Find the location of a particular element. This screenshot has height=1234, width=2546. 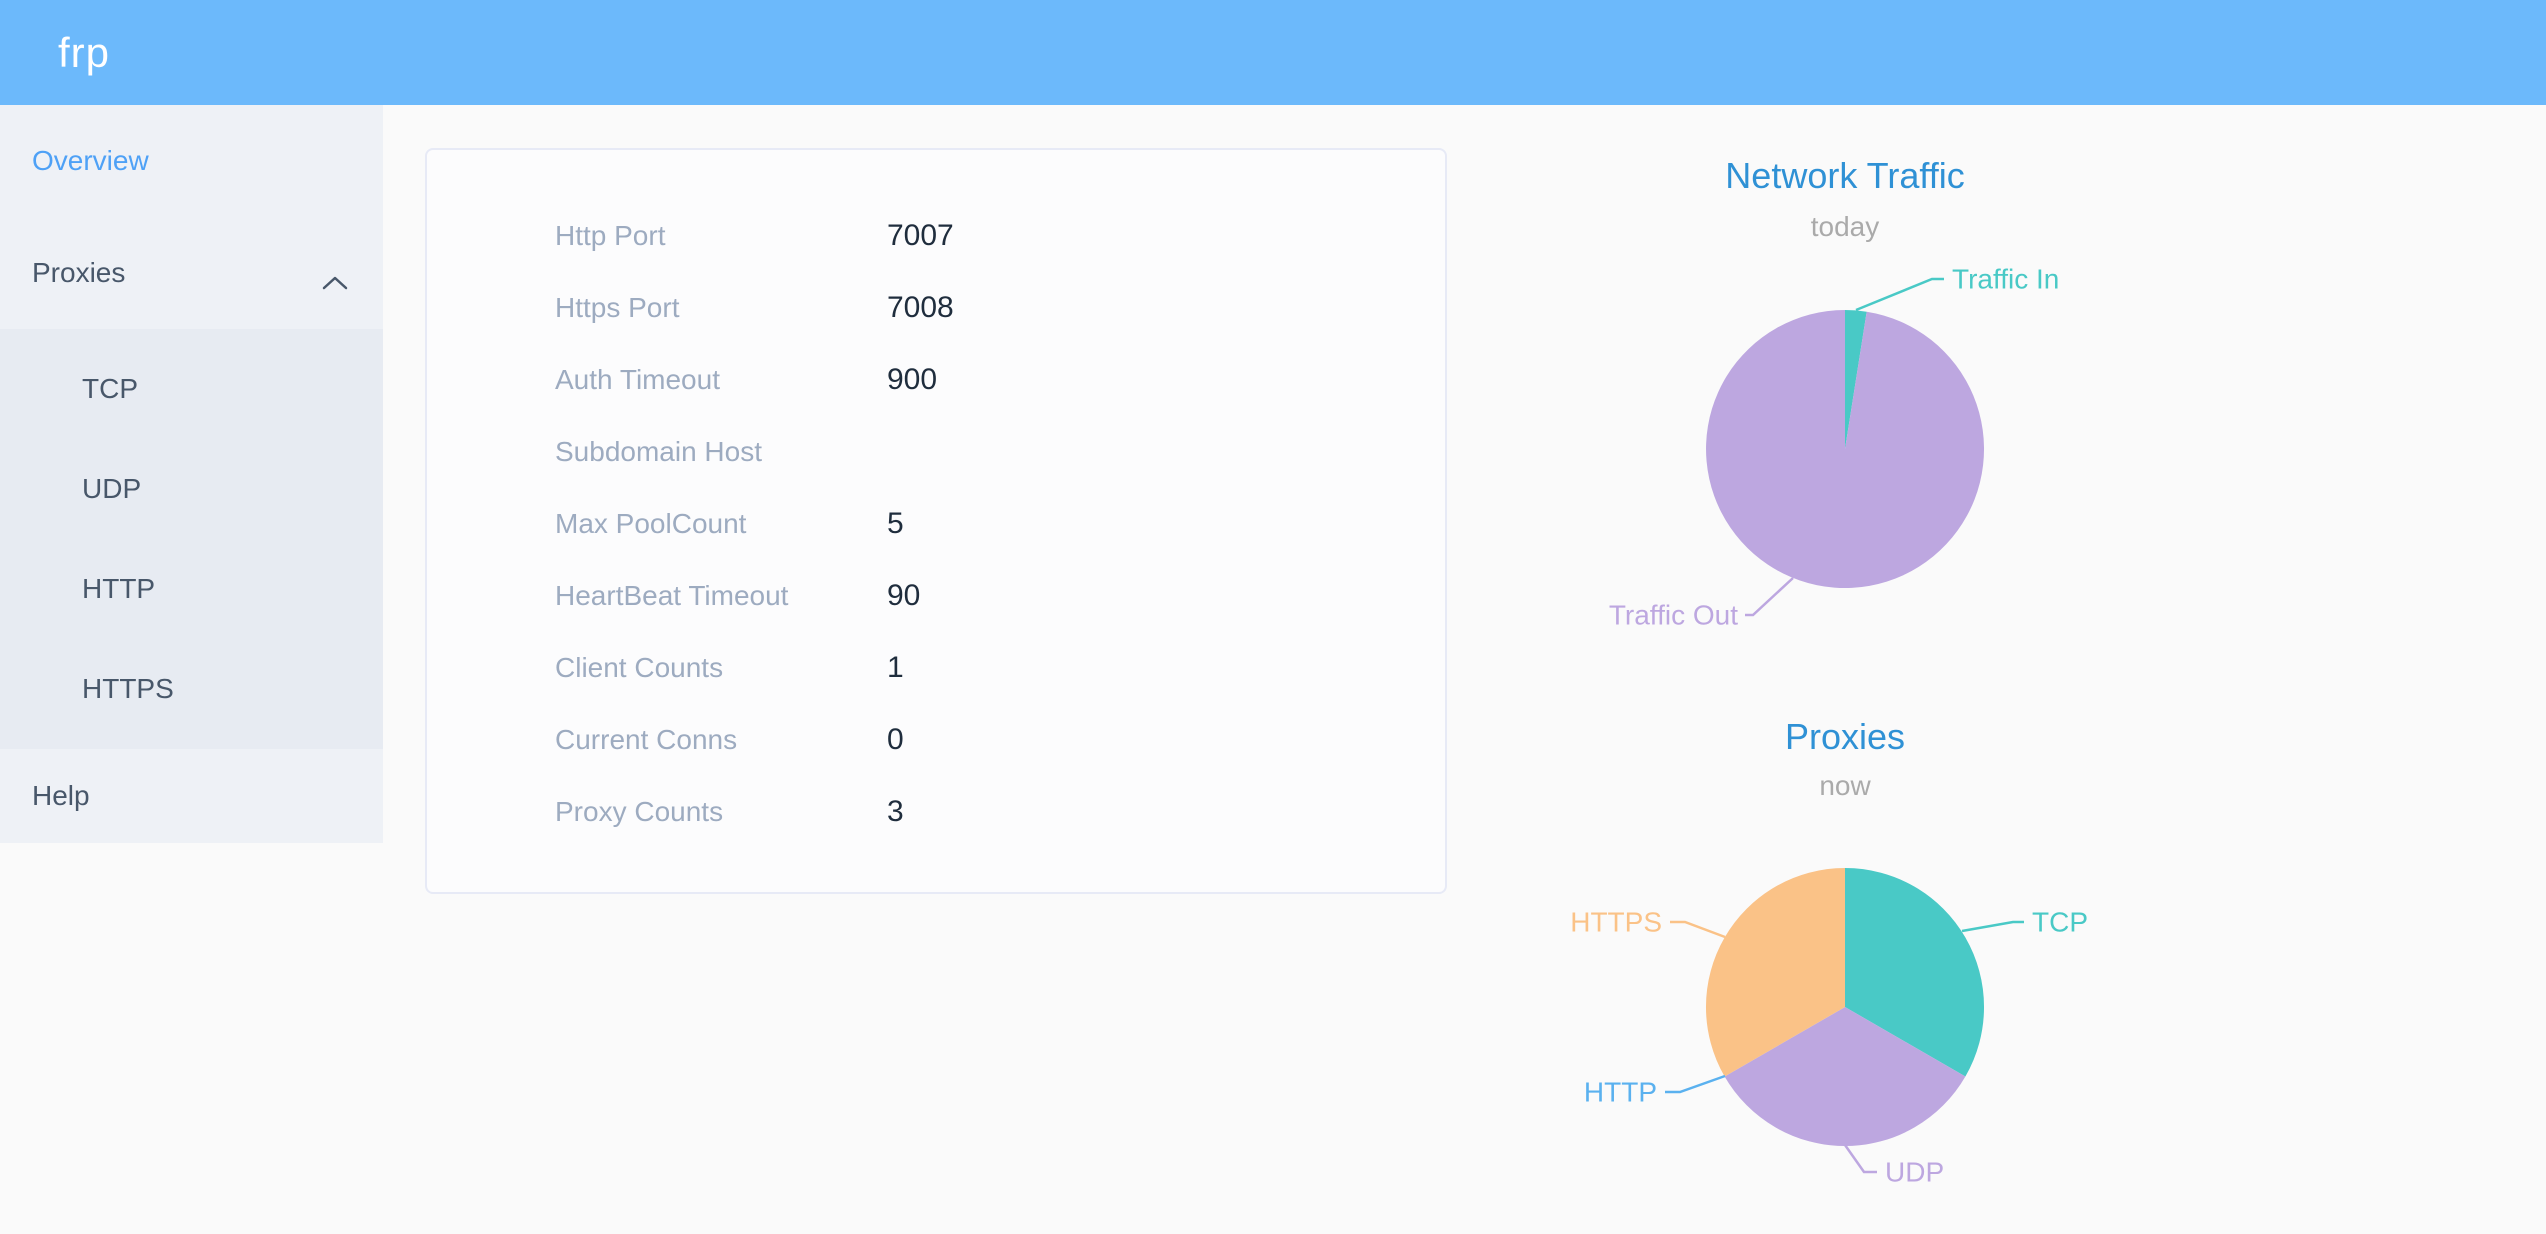

pie-slice-udp is located at coordinates (1845, 1077).